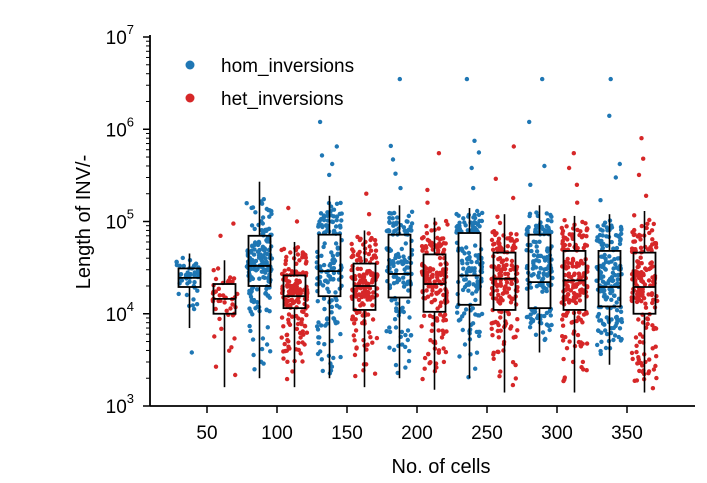 This screenshot has height=483, width=707. I want to click on y-tick-label: 105, so click(120, 220).